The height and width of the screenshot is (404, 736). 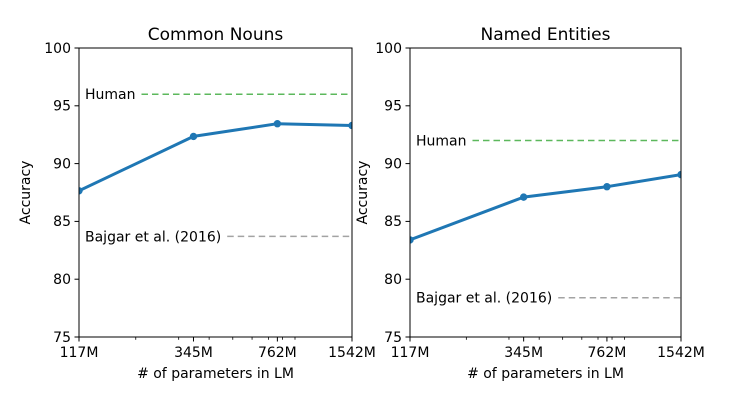 I want to click on chart-title: Common Nouns, so click(x=216, y=35).